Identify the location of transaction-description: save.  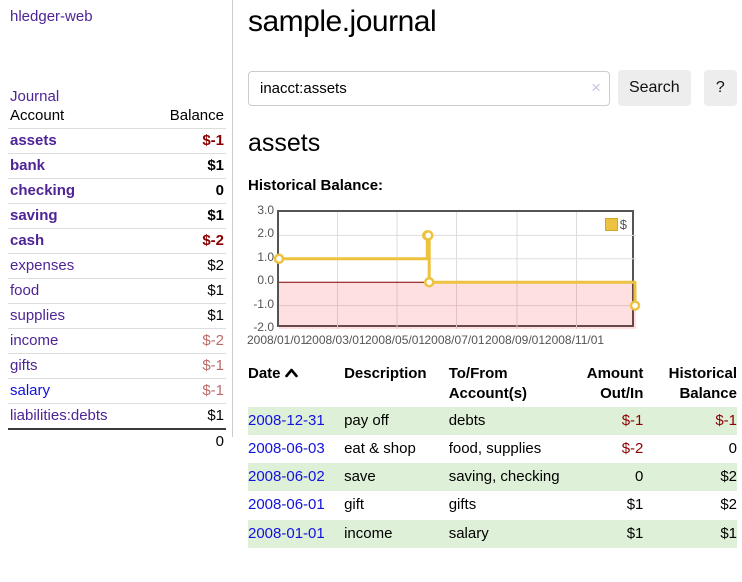
(396, 477).